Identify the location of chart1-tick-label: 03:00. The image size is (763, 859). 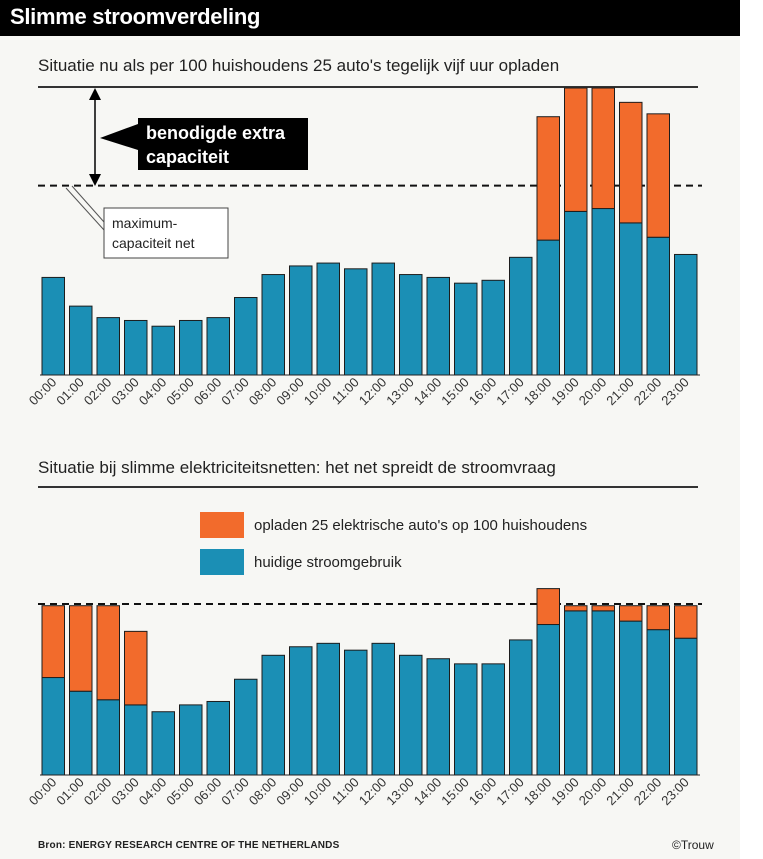
(125, 392).